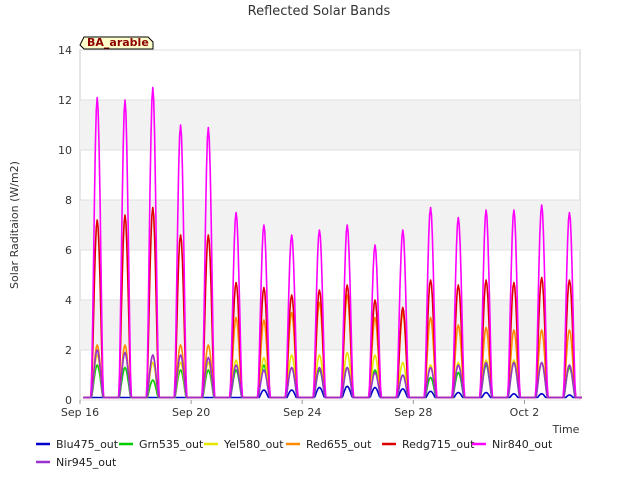 The height and width of the screenshot is (480, 640). What do you see at coordinates (332, 374) in the screenshot?
I see `series-line-nir945-out` at bounding box center [332, 374].